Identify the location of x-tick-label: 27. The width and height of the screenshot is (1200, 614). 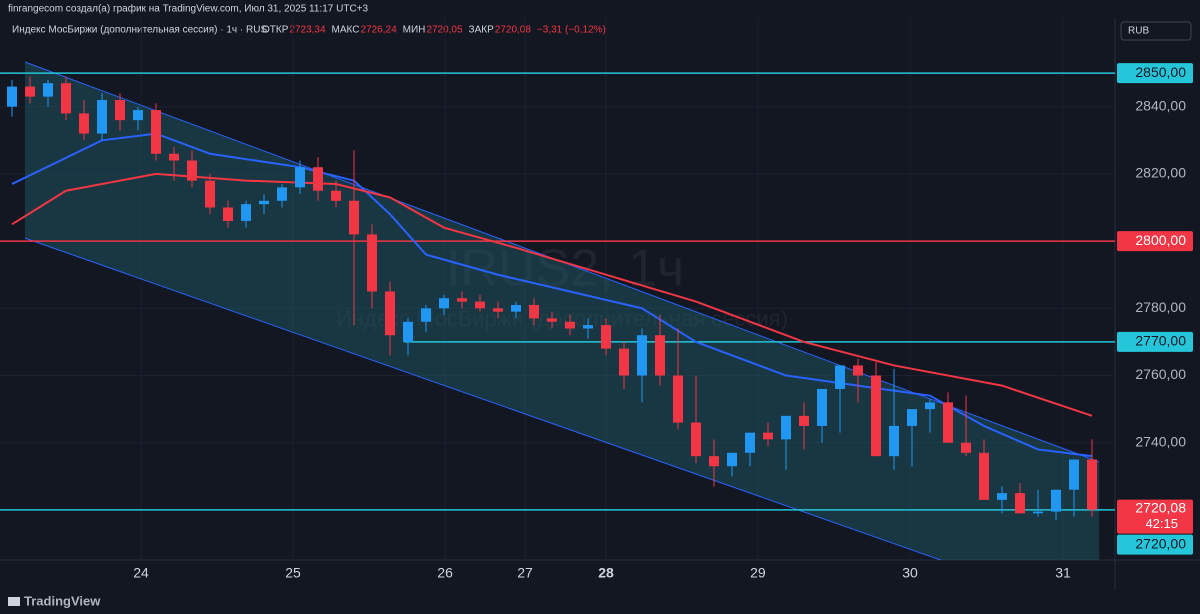
(525, 573).